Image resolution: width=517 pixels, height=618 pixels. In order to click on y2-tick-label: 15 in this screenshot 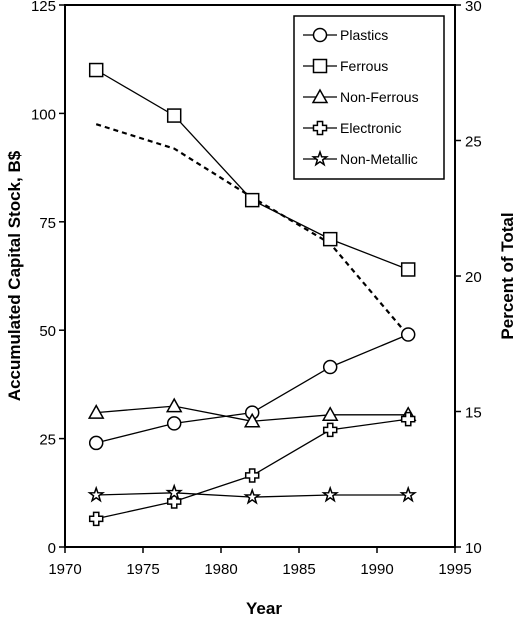, I will do `click(473, 413)`.